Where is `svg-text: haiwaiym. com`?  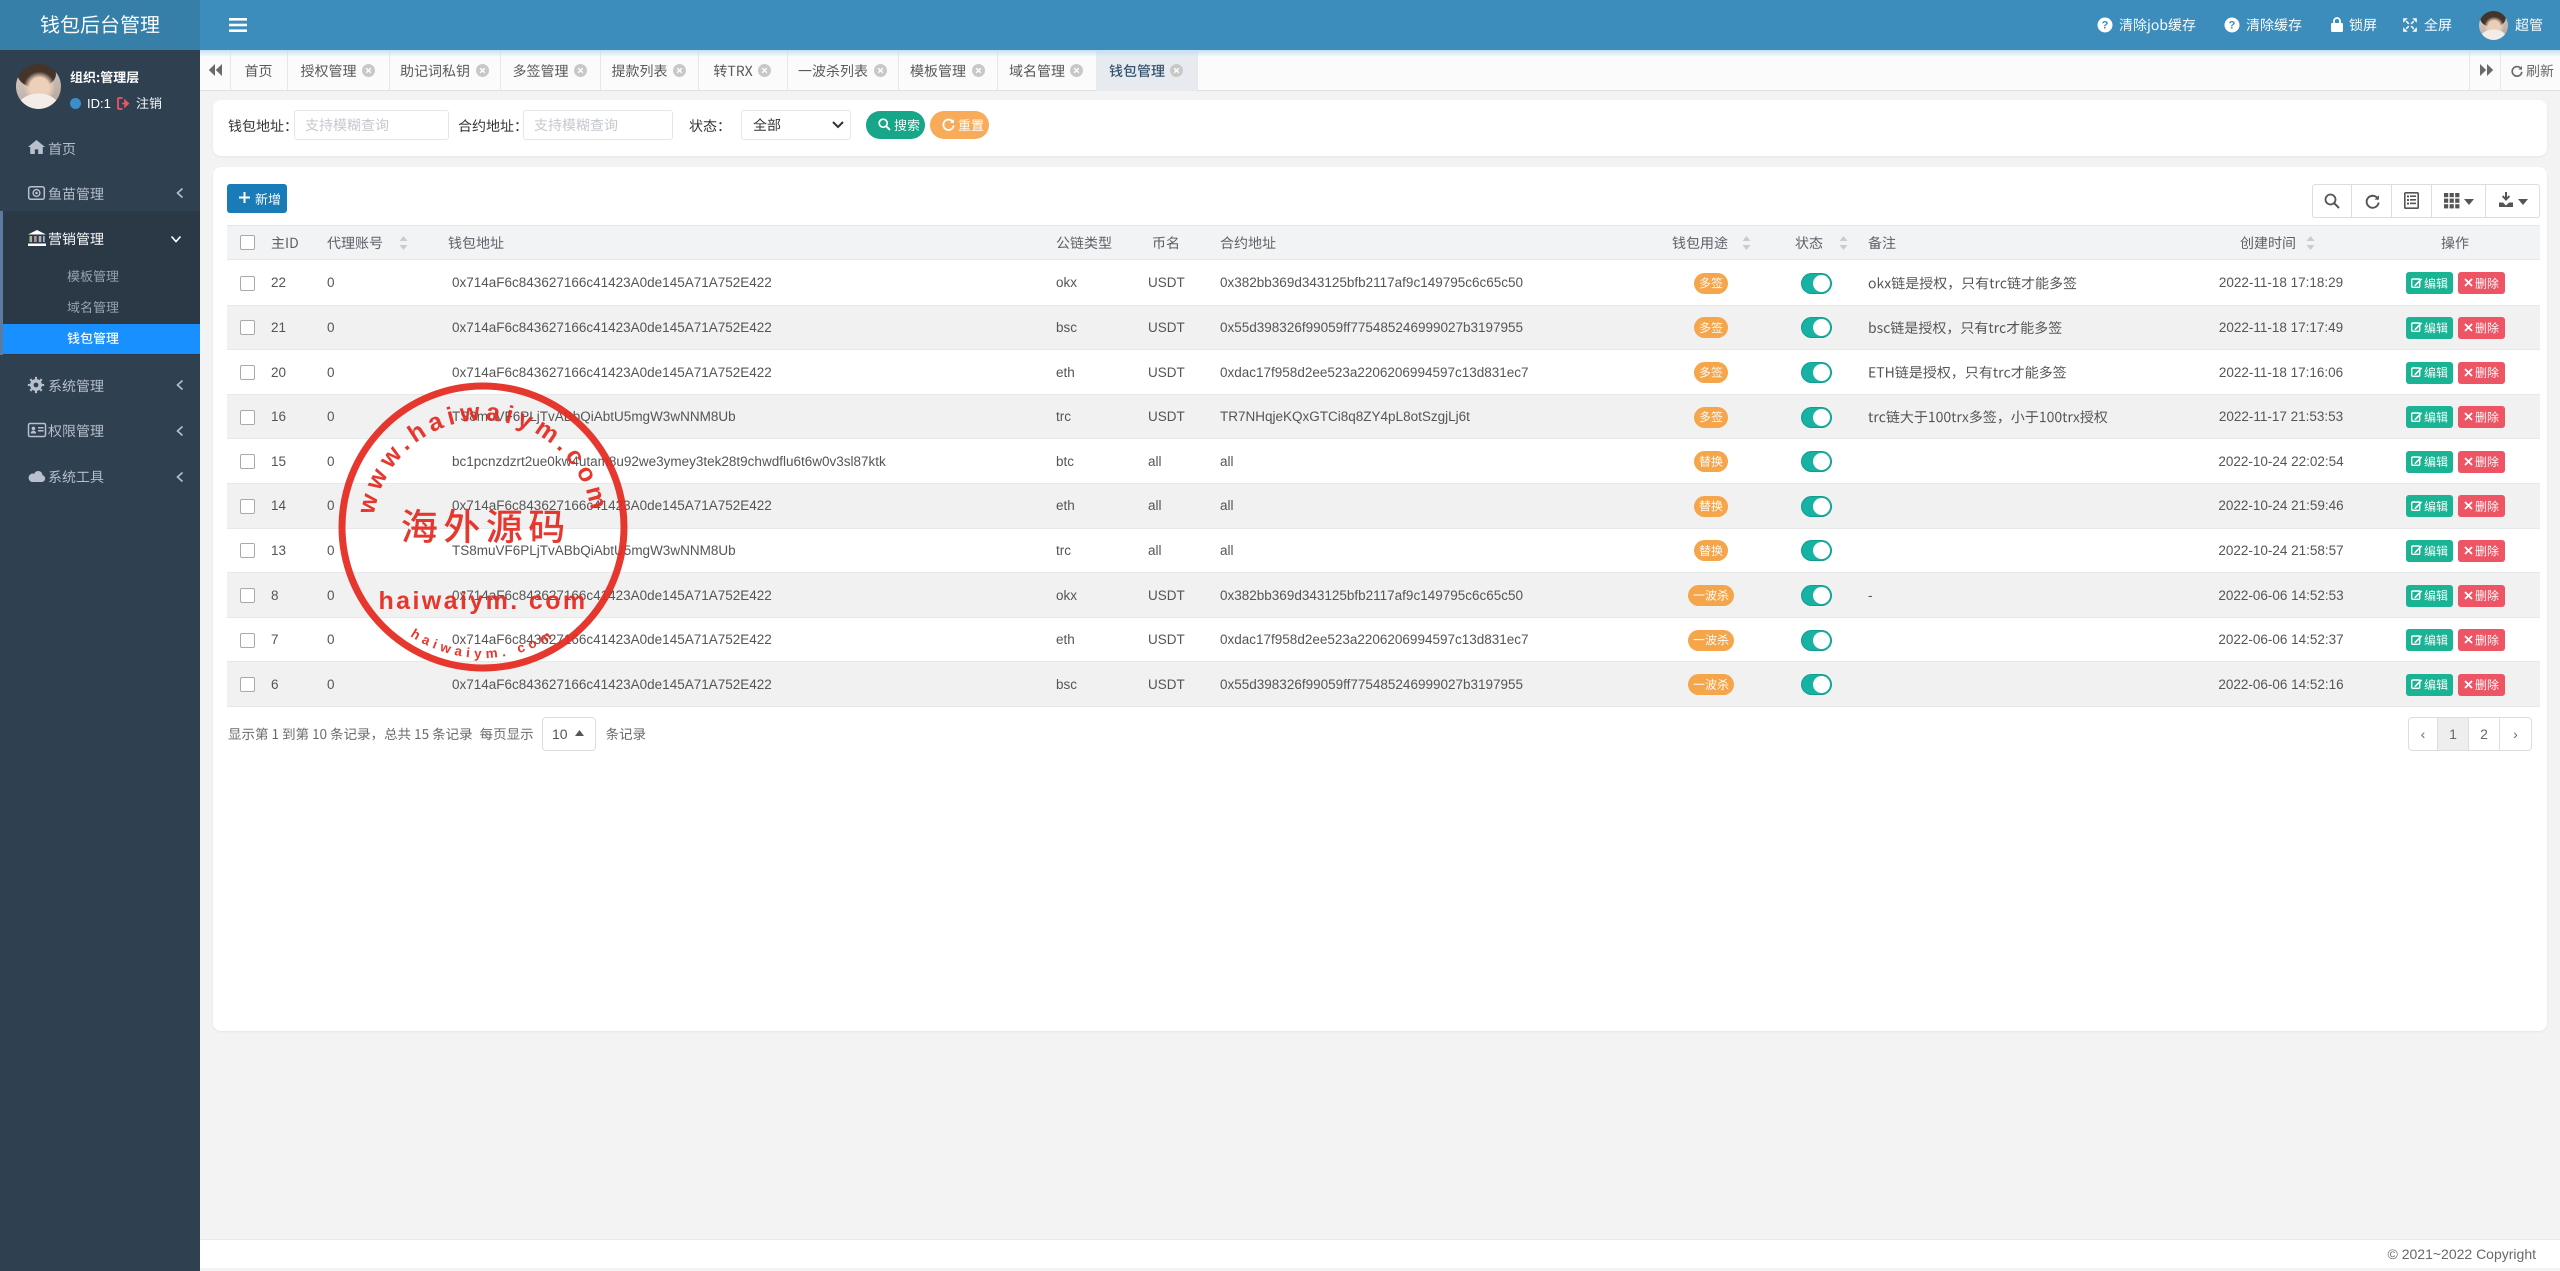
svg-text: haiwaiym. com is located at coordinates (482, 601).